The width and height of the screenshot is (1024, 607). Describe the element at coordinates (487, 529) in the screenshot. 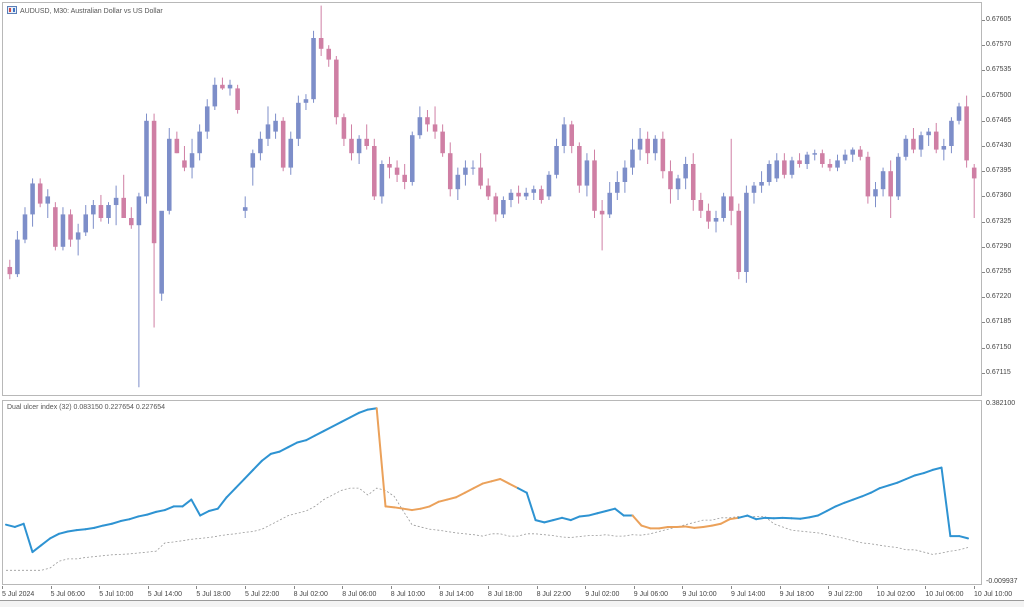

I see `signal-line` at that location.